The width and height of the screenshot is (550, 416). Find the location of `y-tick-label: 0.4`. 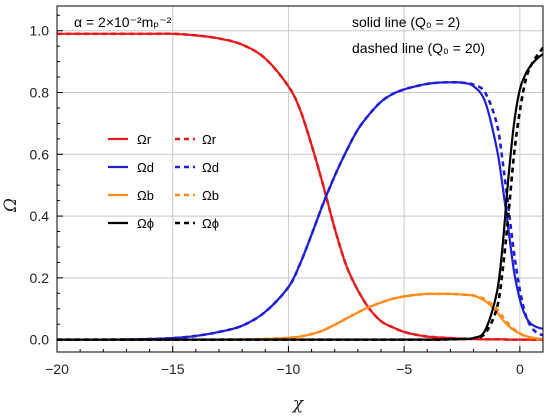

y-tick-label: 0.4 is located at coordinates (40, 216).